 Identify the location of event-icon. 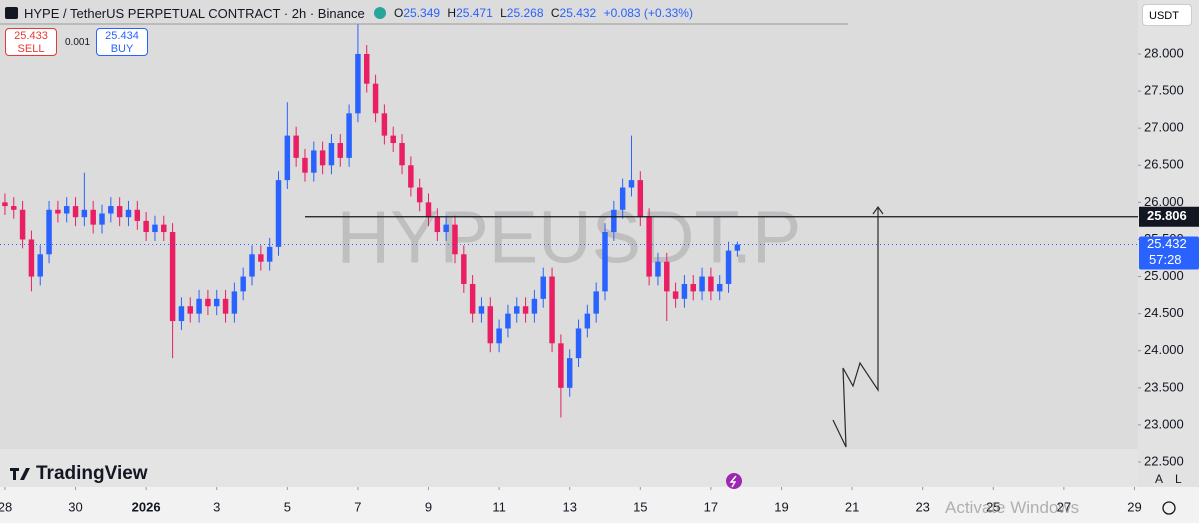
(734, 481).